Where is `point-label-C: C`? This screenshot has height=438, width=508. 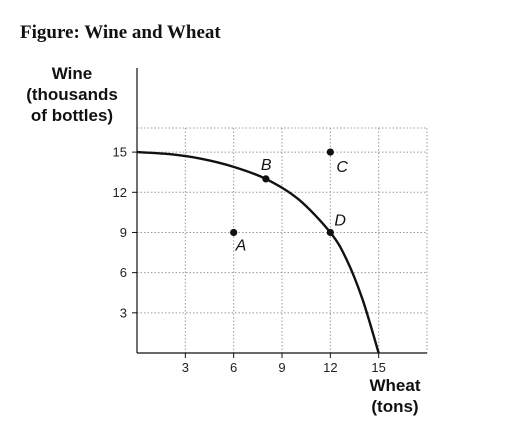 point-label-C: C is located at coordinates (342, 167).